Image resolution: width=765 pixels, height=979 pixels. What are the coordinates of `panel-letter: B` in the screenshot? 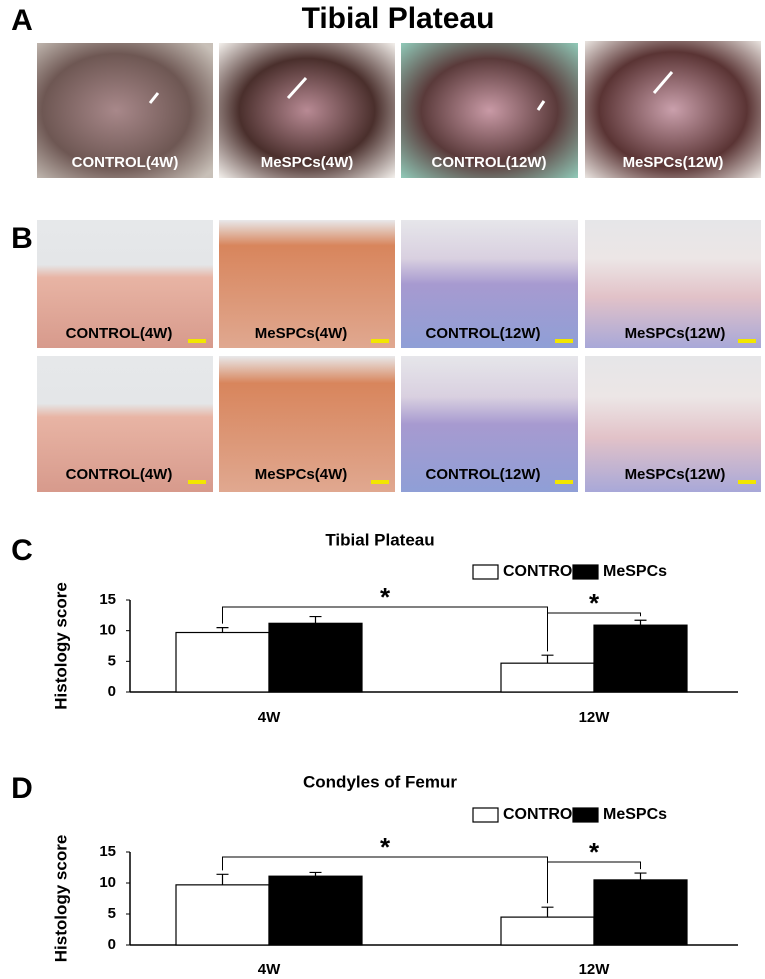 It's located at (22, 238).